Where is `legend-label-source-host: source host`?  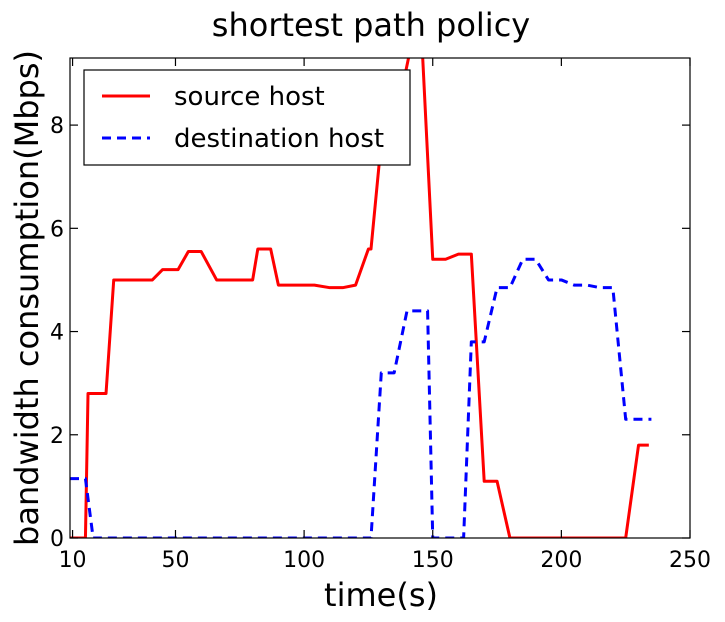 legend-label-source-host: source host is located at coordinates (249, 97).